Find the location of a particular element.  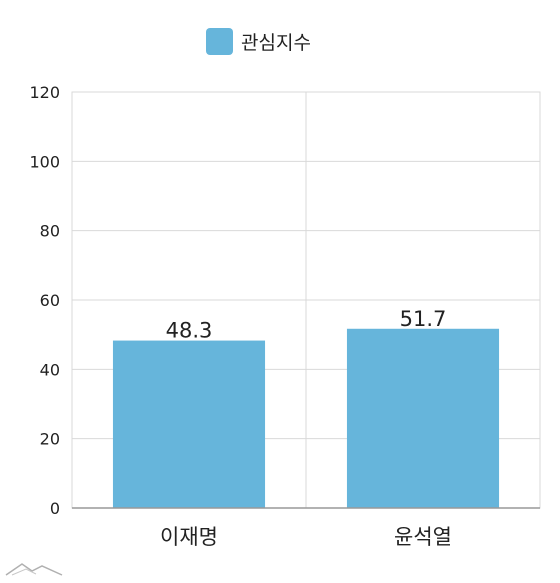

chart-legend: 관심지수 is located at coordinates (258, 41).